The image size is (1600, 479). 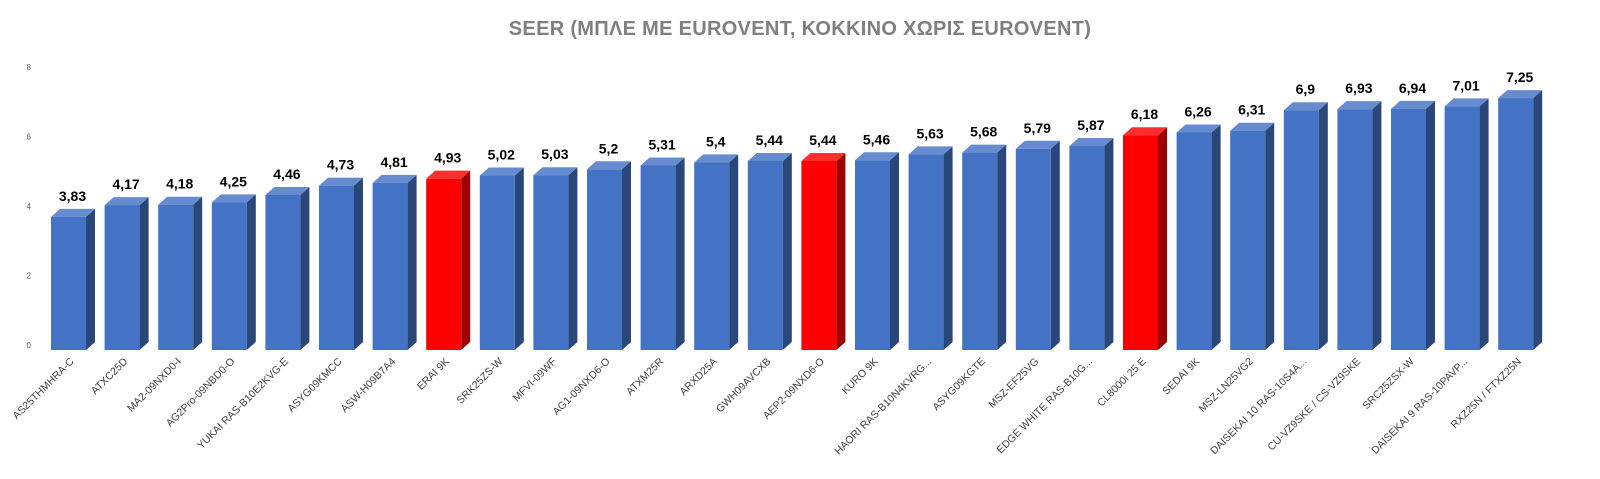 I want to click on data-label: 3,83, so click(x=72, y=196).